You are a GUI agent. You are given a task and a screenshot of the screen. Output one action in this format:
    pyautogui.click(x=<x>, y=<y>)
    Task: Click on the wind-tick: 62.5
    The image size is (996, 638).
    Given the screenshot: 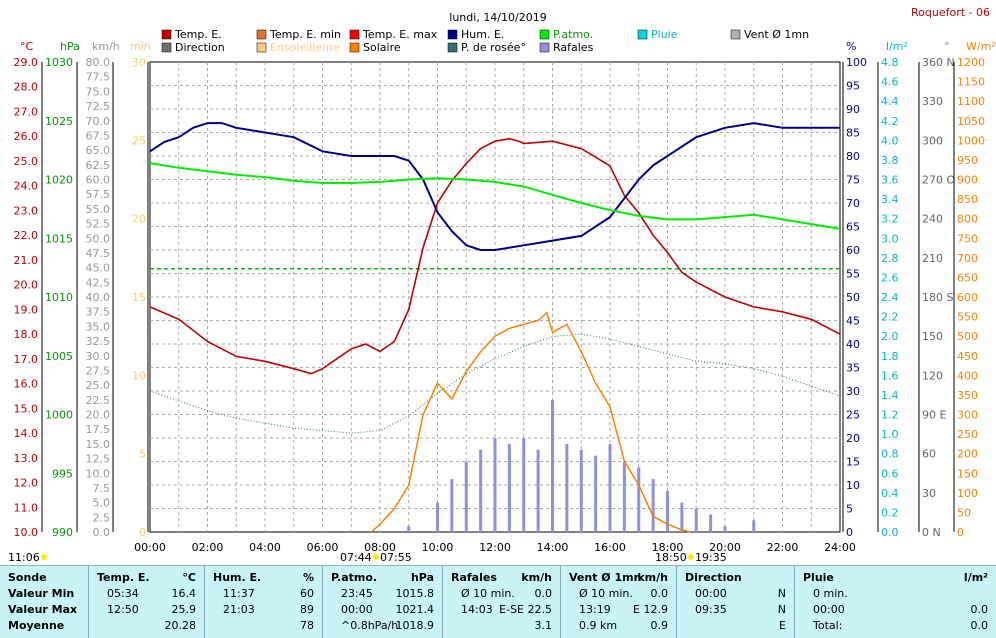 What is the action you would take?
    pyautogui.click(x=98, y=165)
    